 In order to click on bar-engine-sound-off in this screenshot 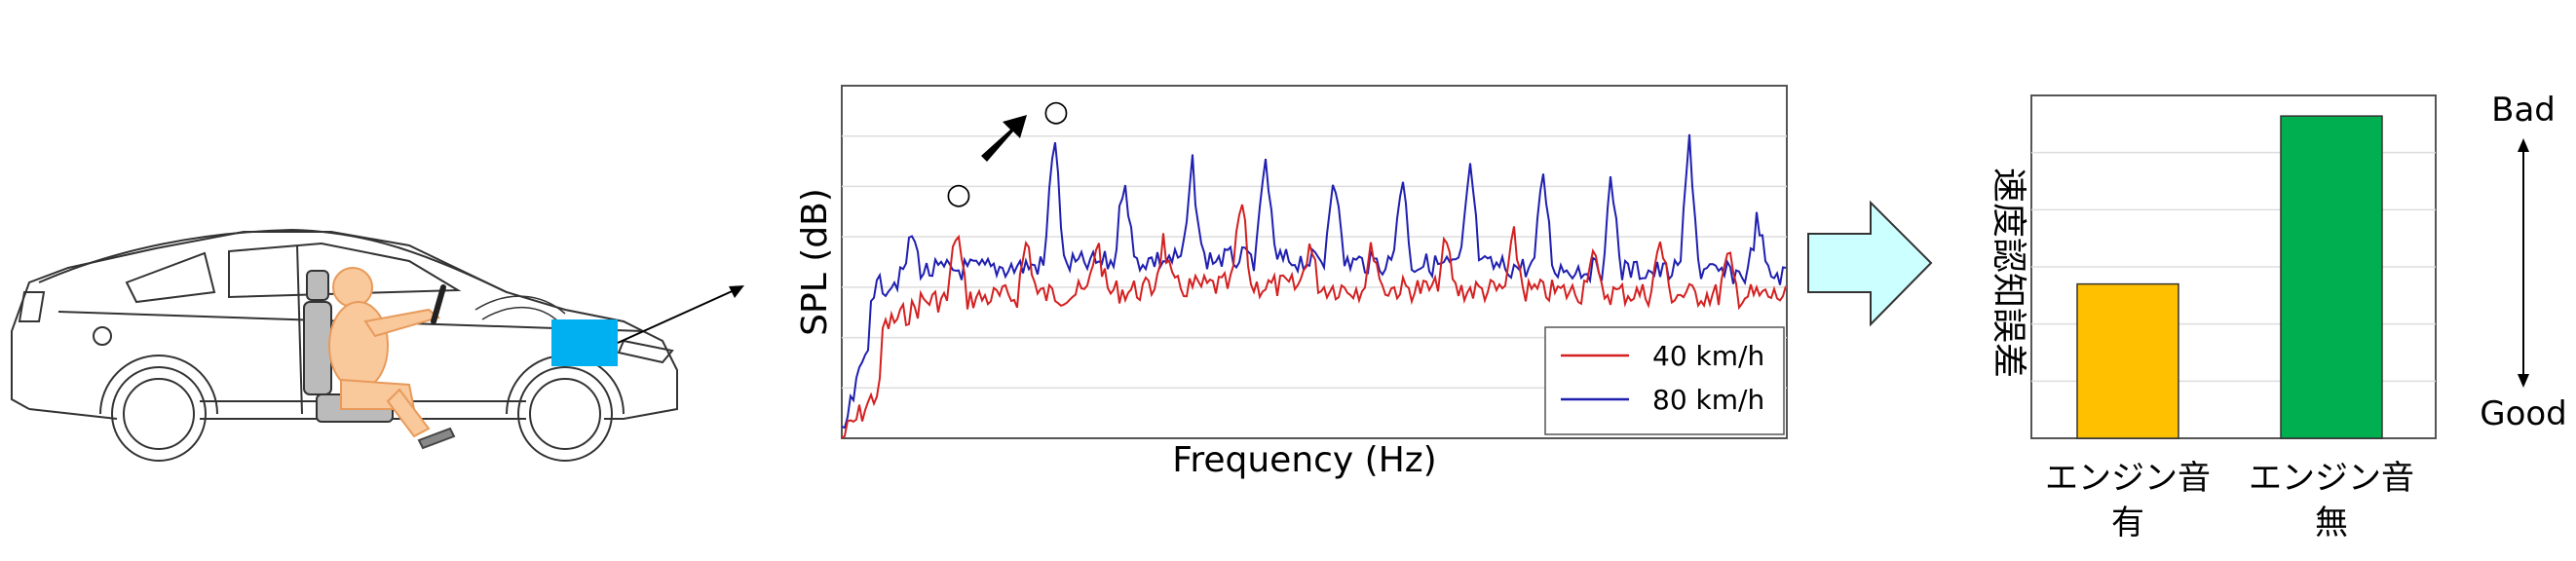, I will do `click(2331, 277)`.